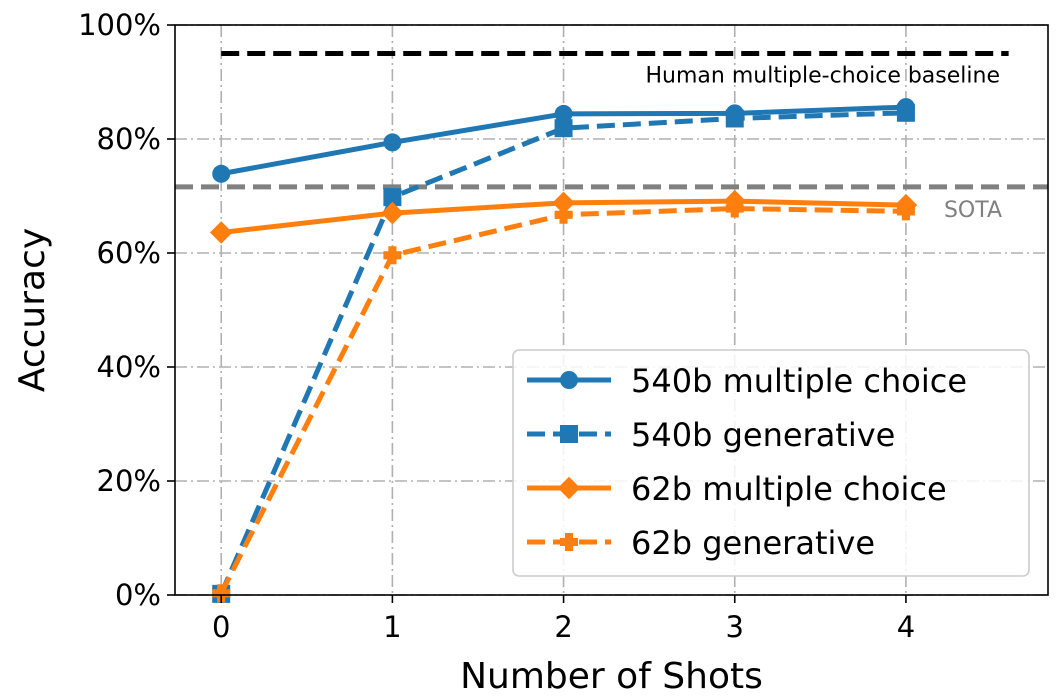  I want to click on reference-line-label: SOTA, so click(973, 210).